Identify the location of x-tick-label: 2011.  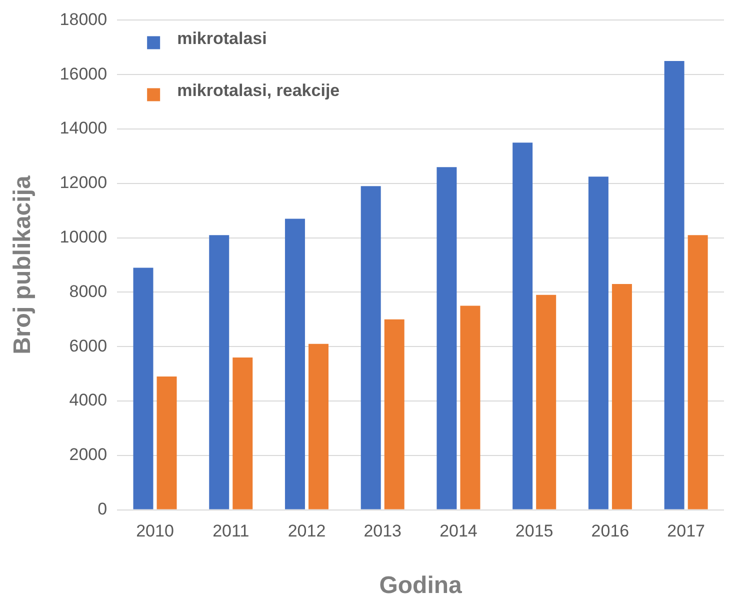
(231, 531).